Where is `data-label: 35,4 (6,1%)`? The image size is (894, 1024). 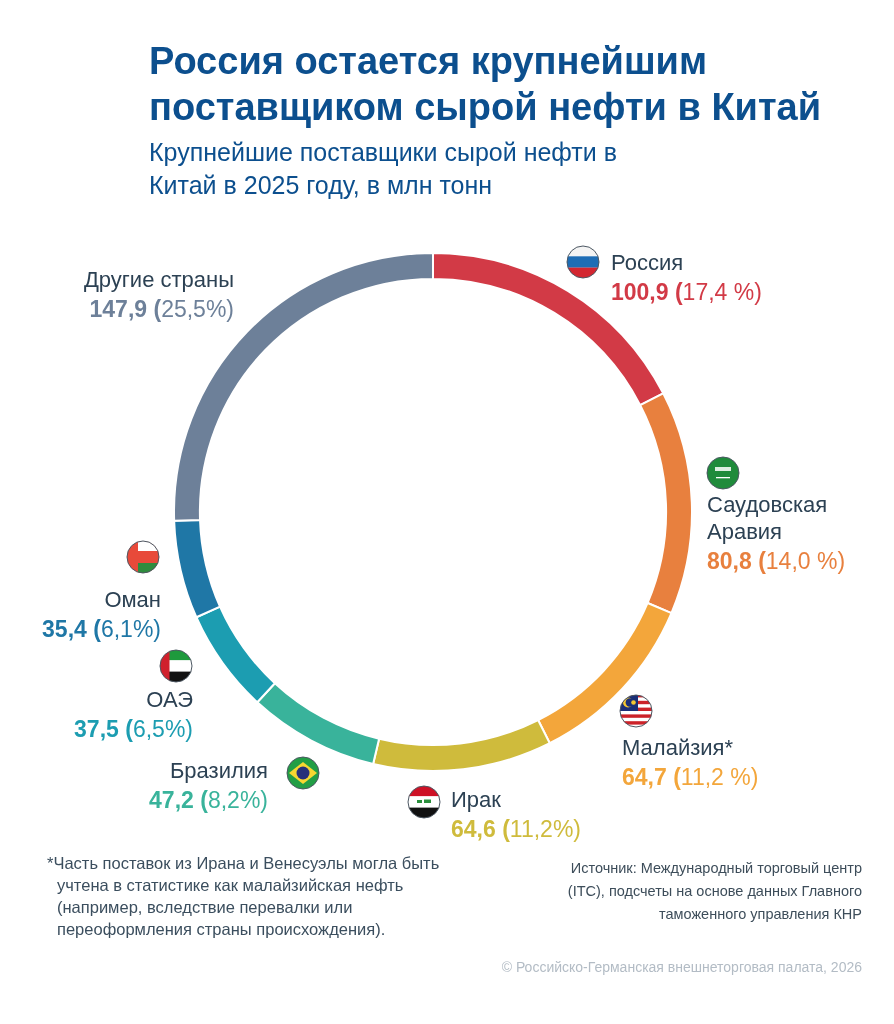 data-label: 35,4 (6,1%) is located at coordinates (101, 629).